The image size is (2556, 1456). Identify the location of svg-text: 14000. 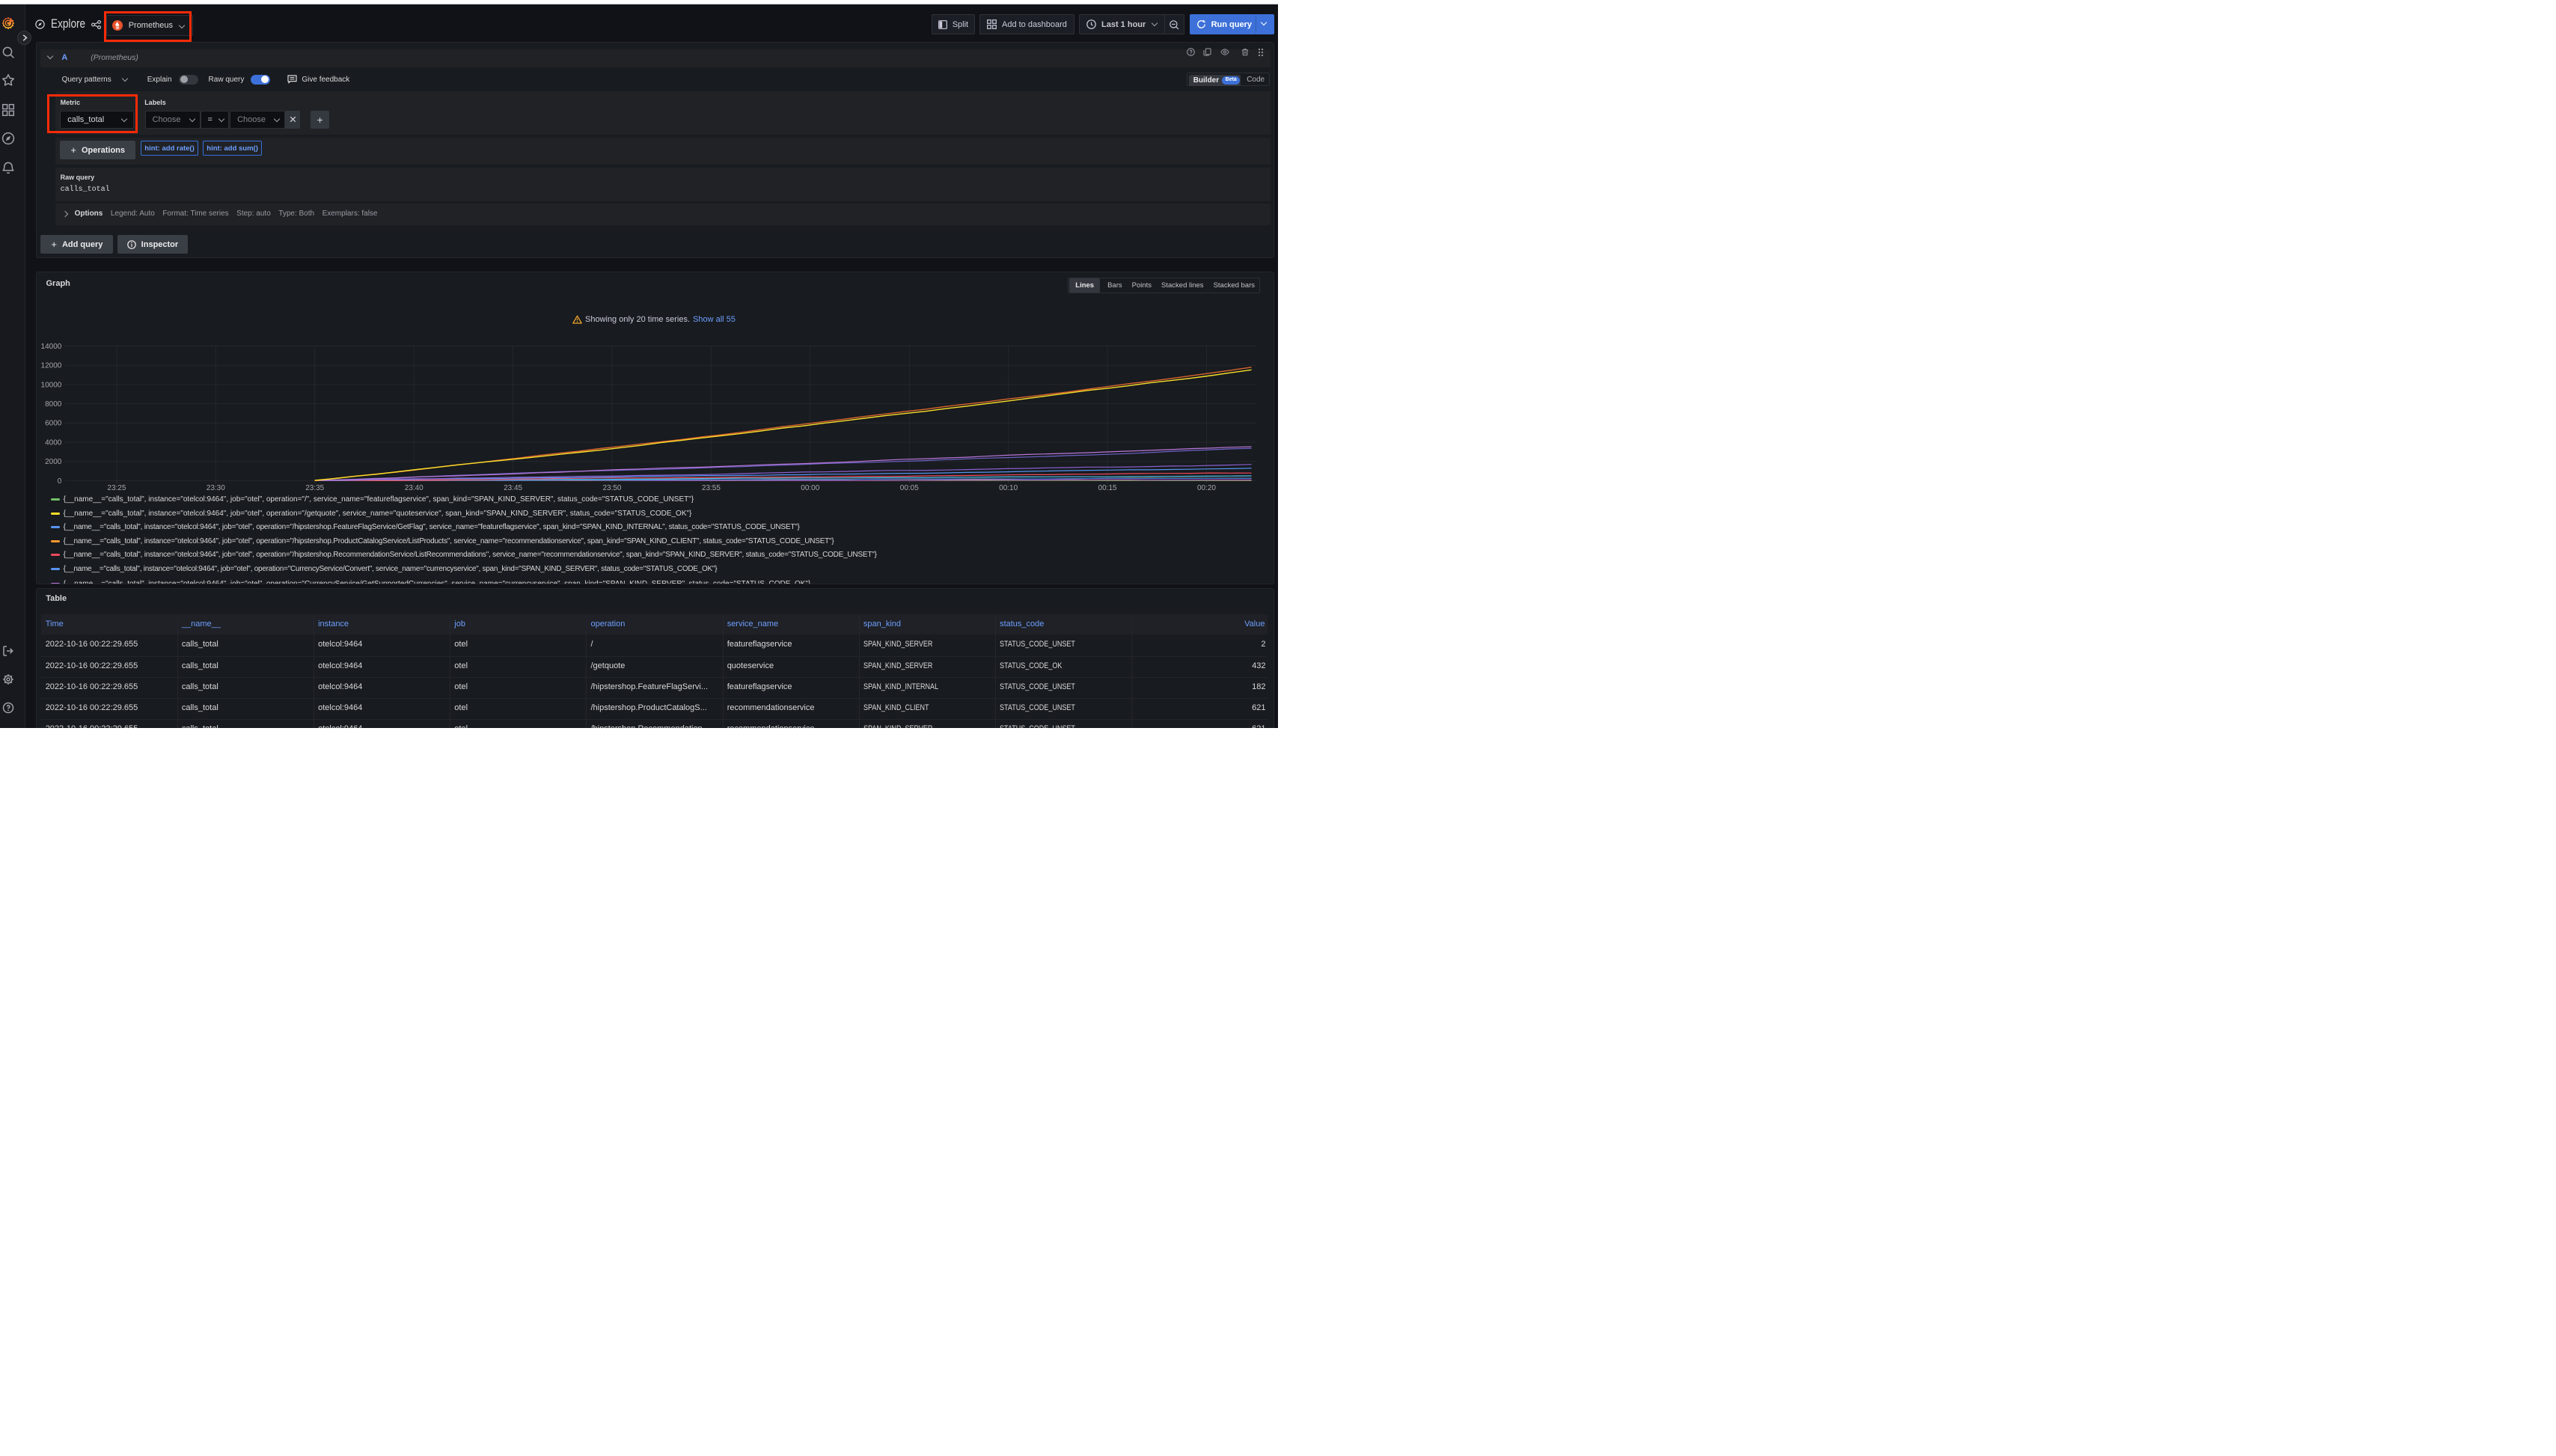
(50, 346).